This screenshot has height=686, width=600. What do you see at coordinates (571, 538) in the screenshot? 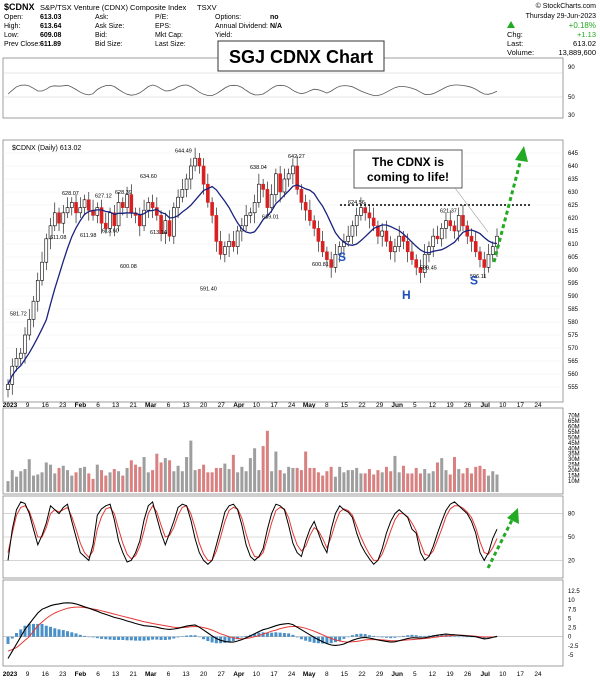
I see `stochastic-tick-label: 50` at bounding box center [571, 538].